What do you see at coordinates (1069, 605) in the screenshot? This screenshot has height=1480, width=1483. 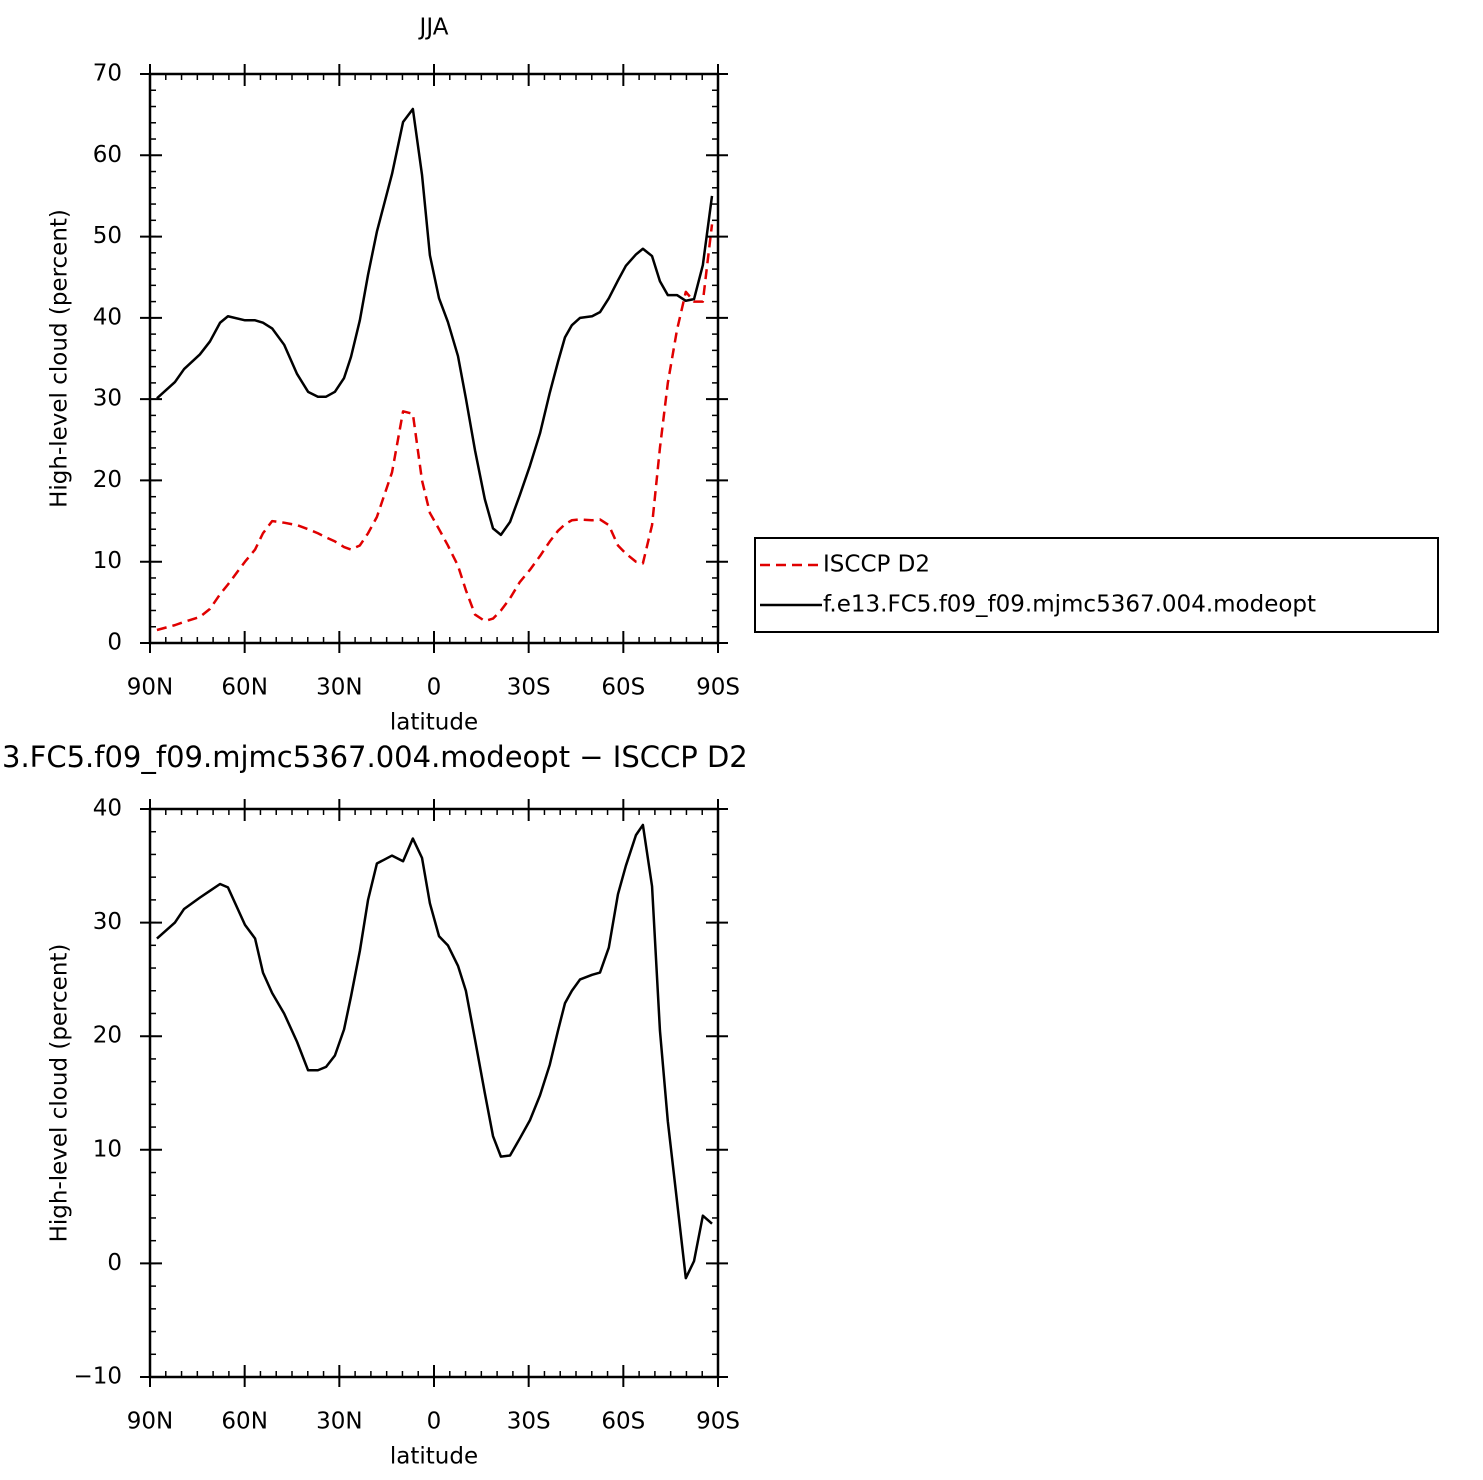 I see `legend-label: f.e13.FC5.f09_f09.mjmc5367.004.modeopt` at bounding box center [1069, 605].